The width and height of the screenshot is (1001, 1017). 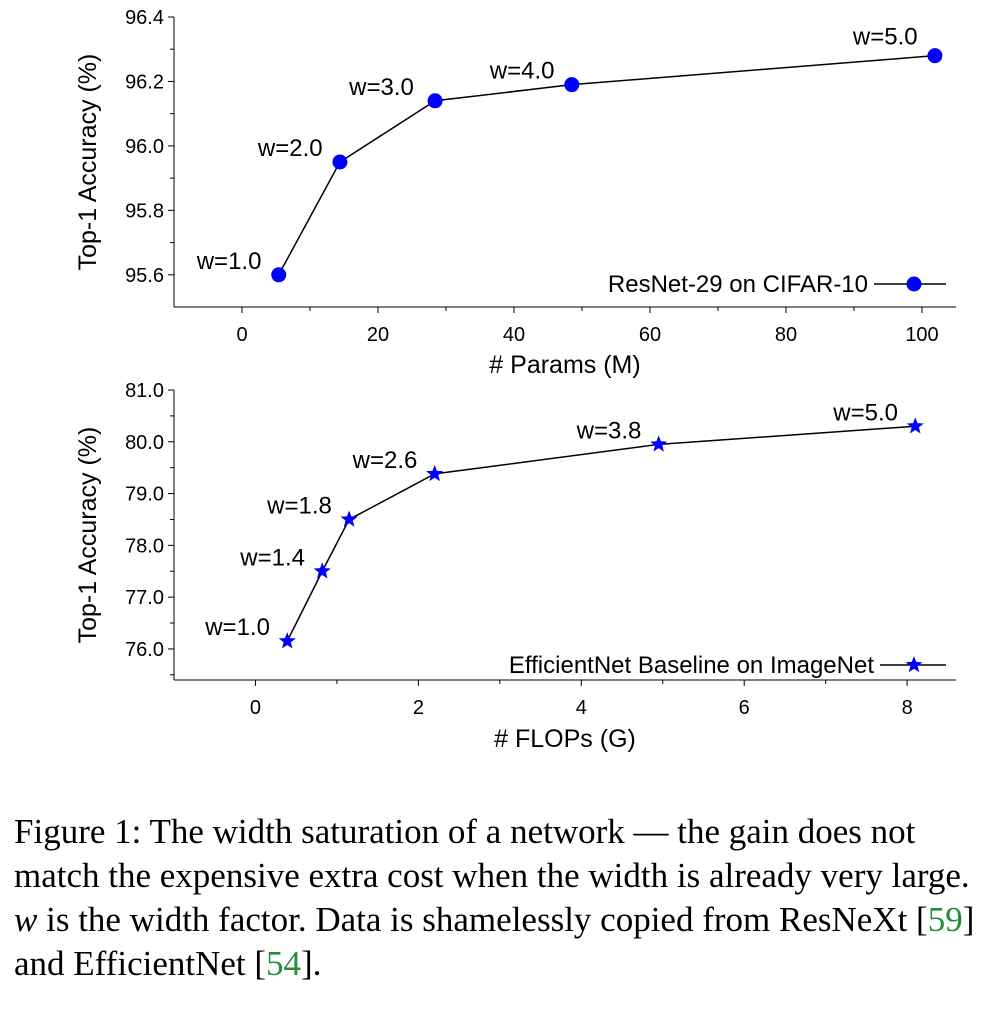 I want to click on chart2-legend-marker, so click(x=914, y=664).